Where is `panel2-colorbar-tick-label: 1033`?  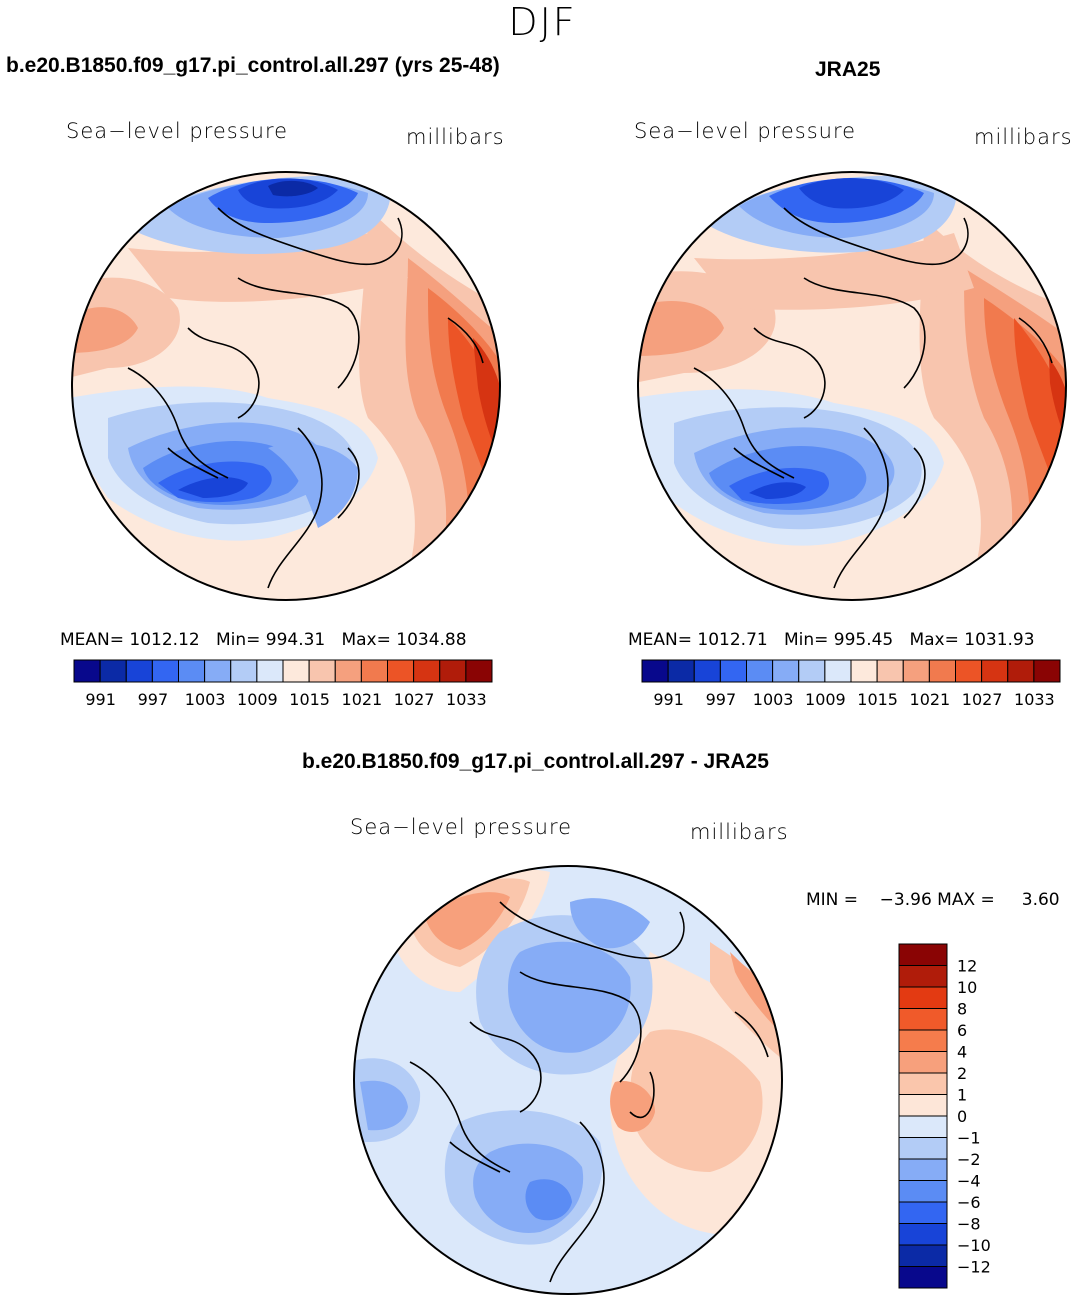
panel2-colorbar-tick-label: 1033 is located at coordinates (1034, 699).